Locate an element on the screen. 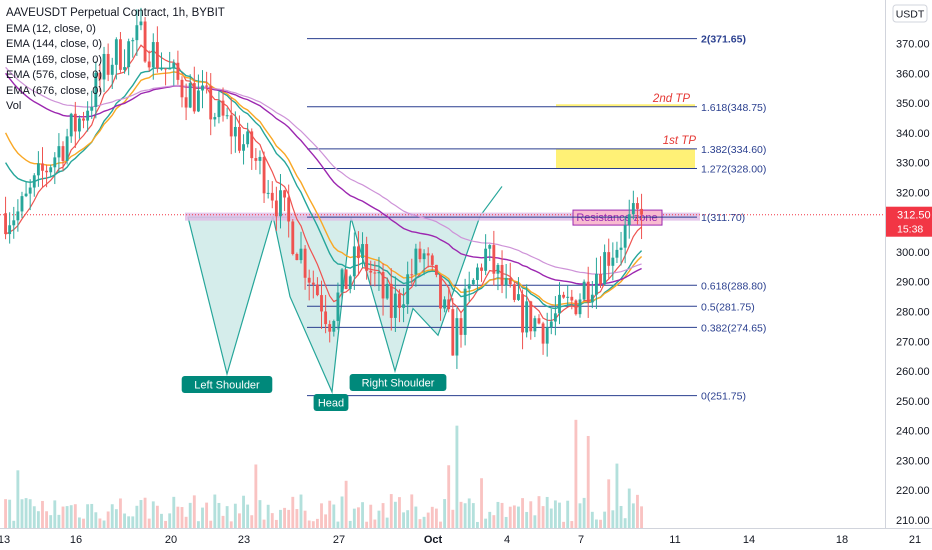 The width and height of the screenshot is (932, 550). indicator-ema-676: EMA (676, close, 0) is located at coordinates (54, 90).